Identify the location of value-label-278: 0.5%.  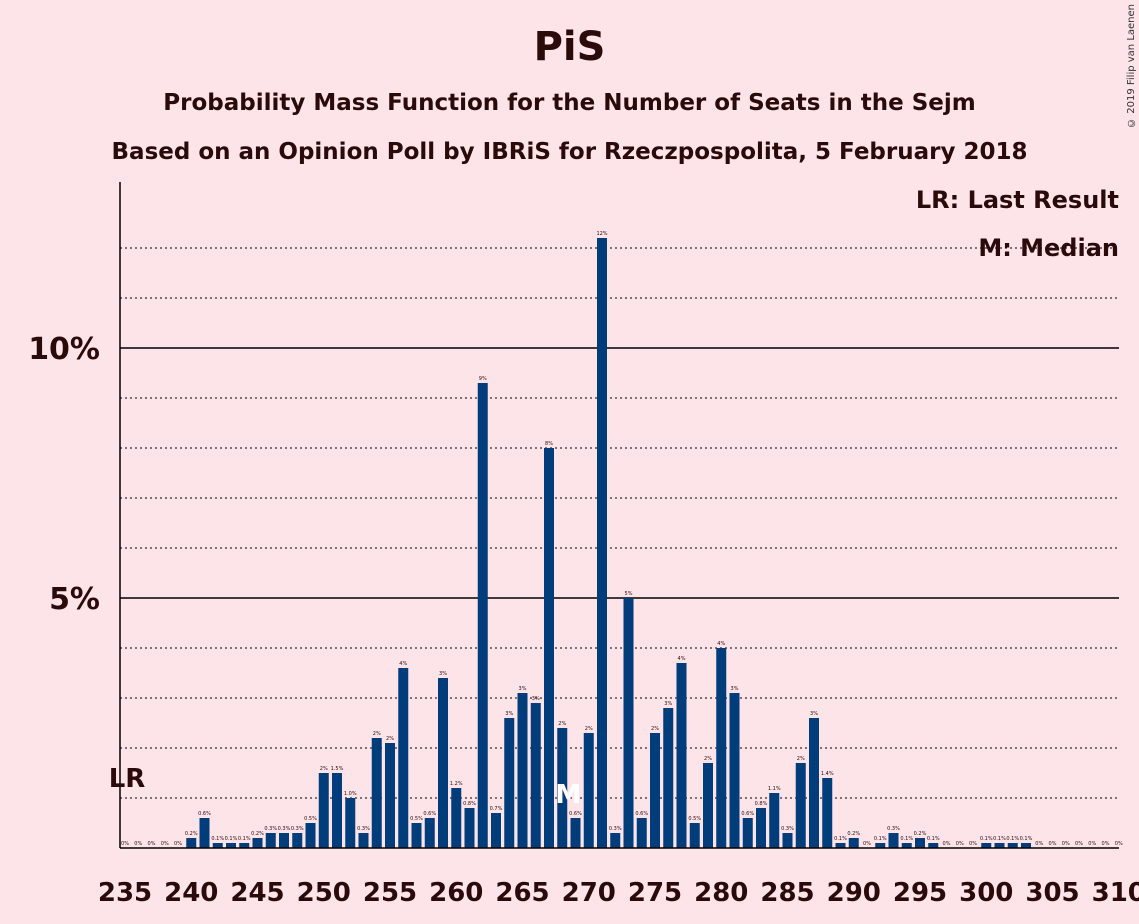
(694, 819).